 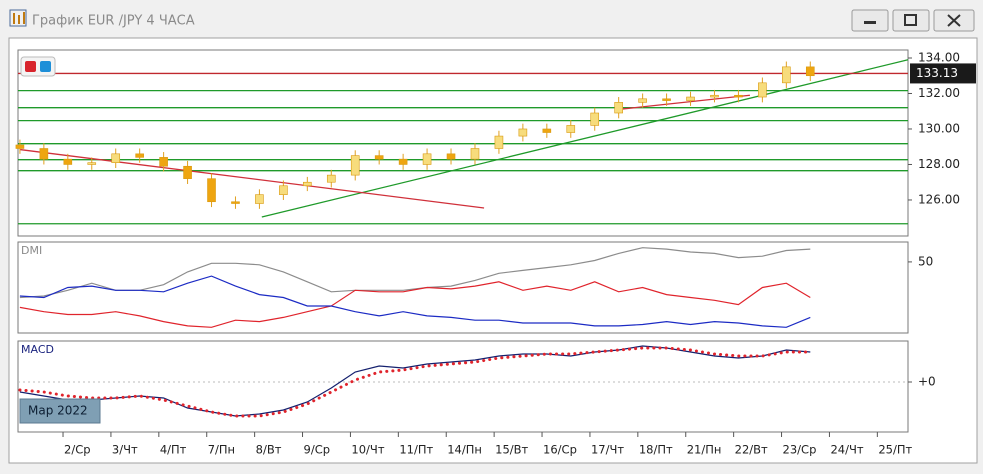 What do you see at coordinates (607, 450) in the screenshot?
I see `x-tick-label: 17/Чт` at bounding box center [607, 450].